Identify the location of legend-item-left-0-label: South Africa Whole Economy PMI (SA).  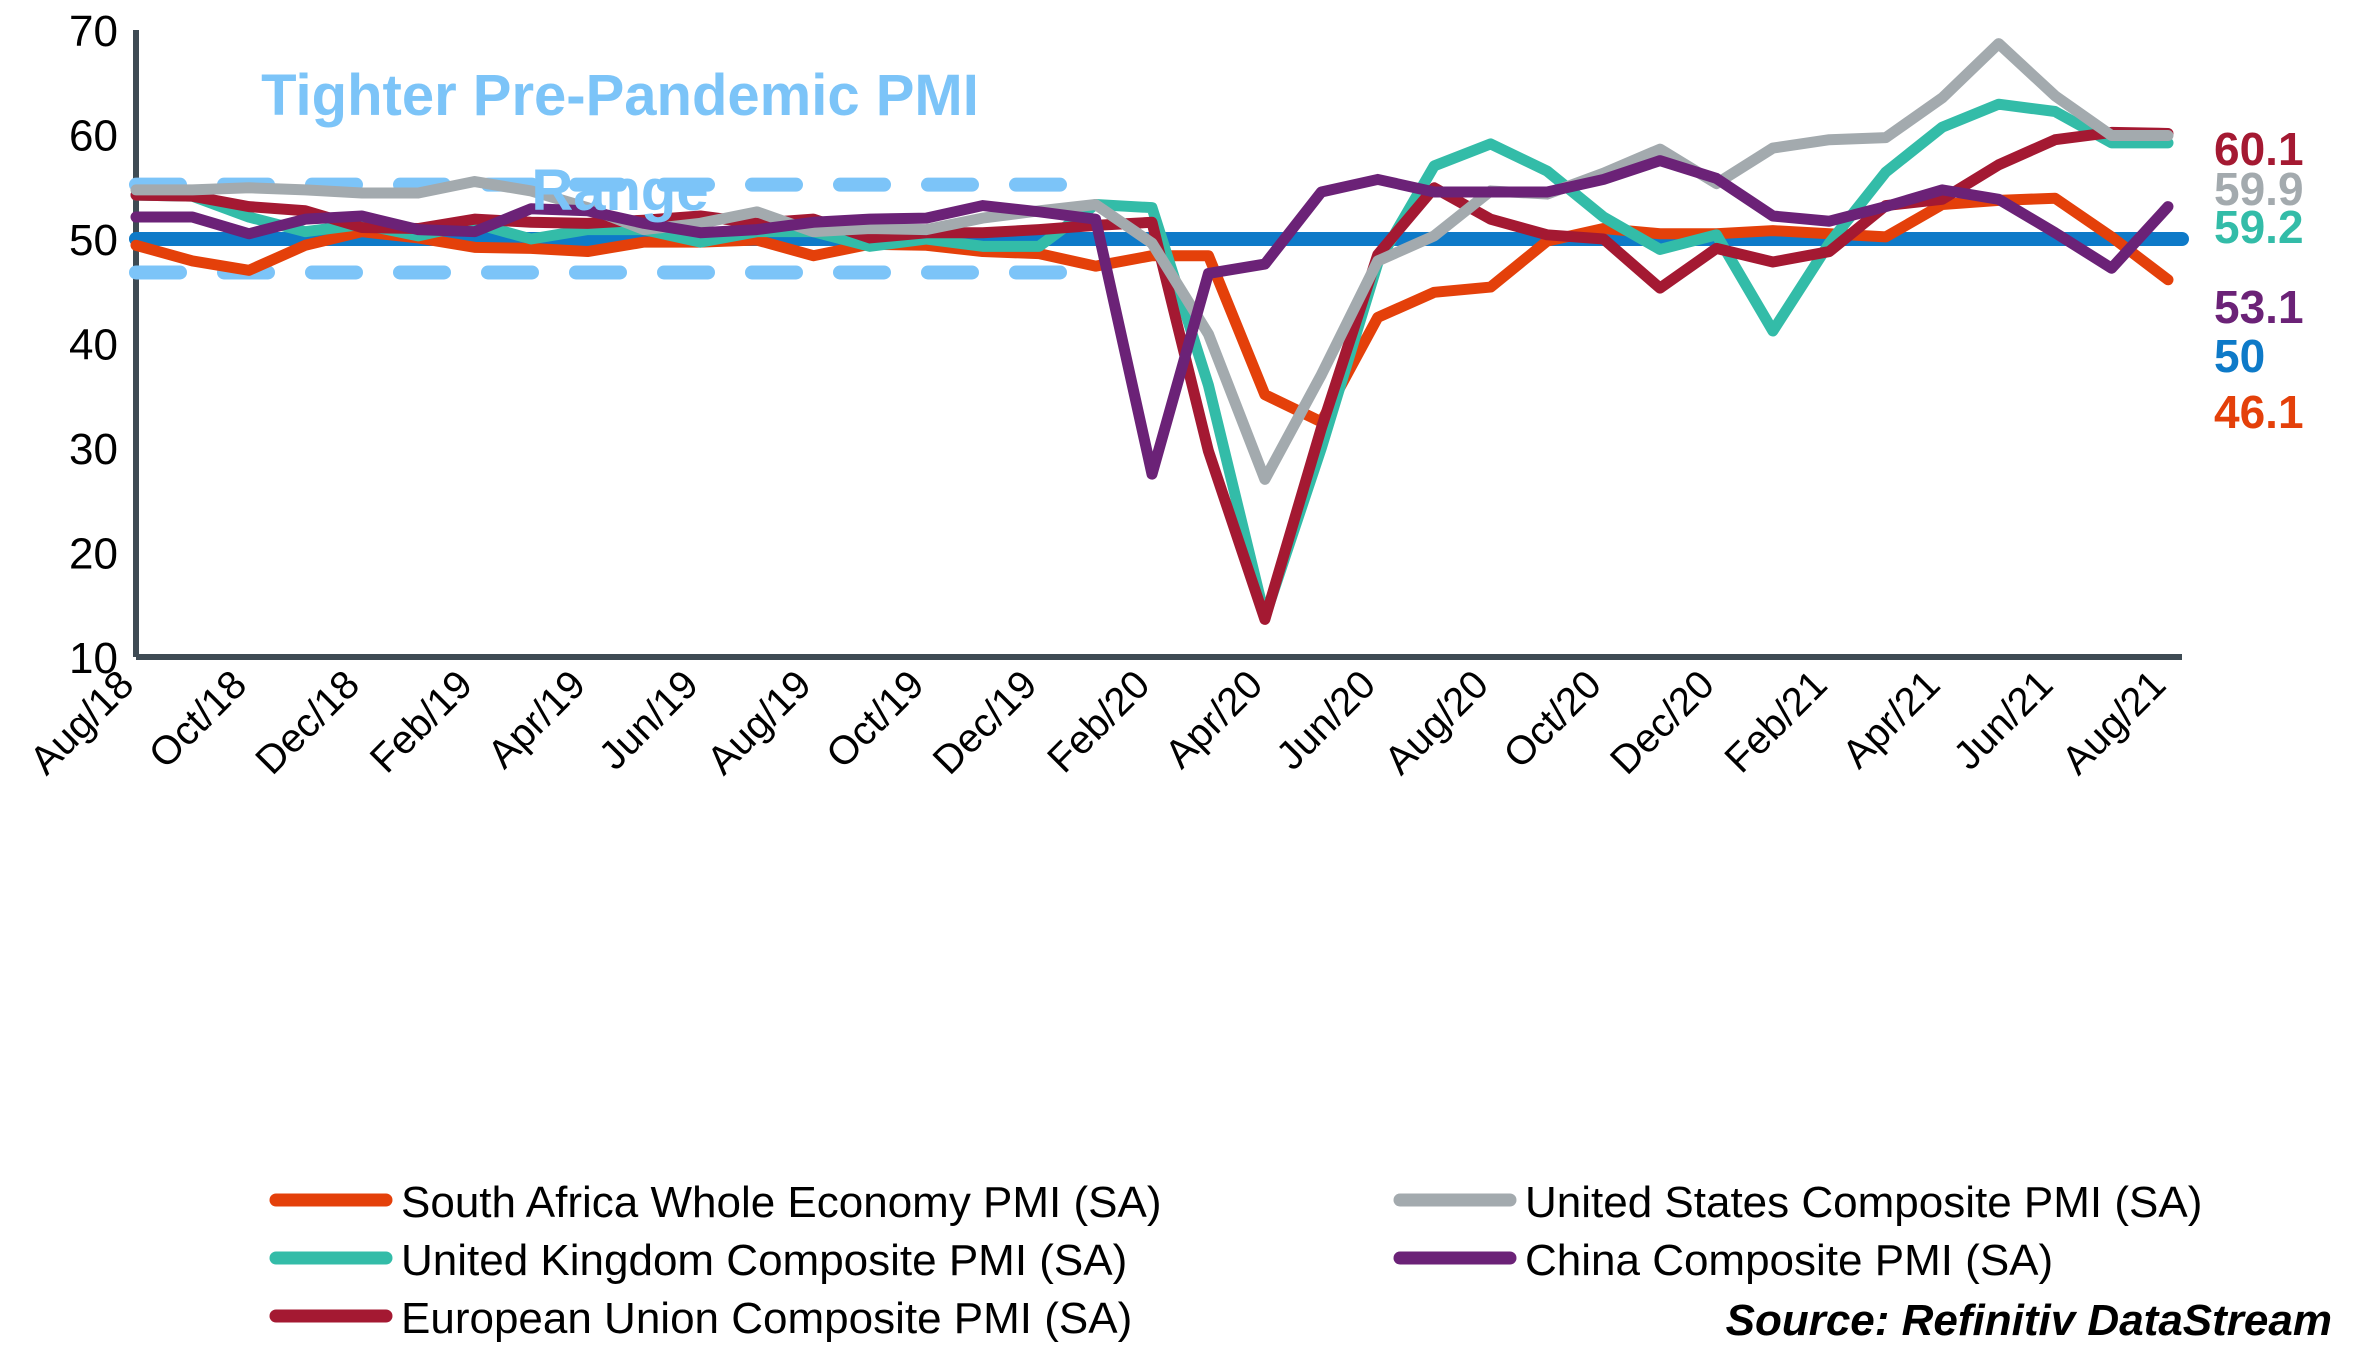
(781, 1202).